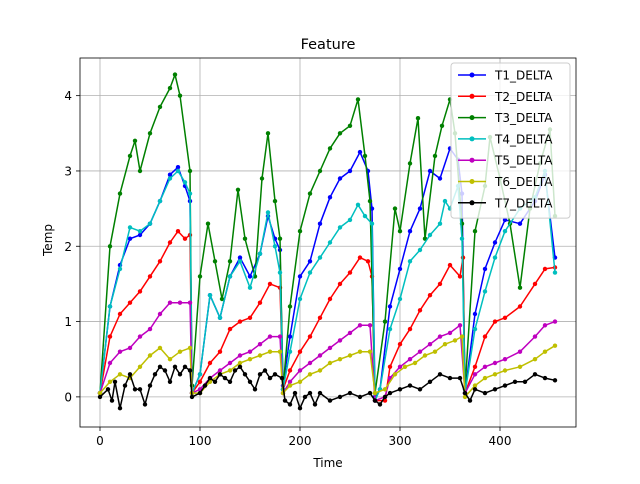  What do you see at coordinates (68, 397) in the screenshot?
I see `y-tick-label: 0` at bounding box center [68, 397].